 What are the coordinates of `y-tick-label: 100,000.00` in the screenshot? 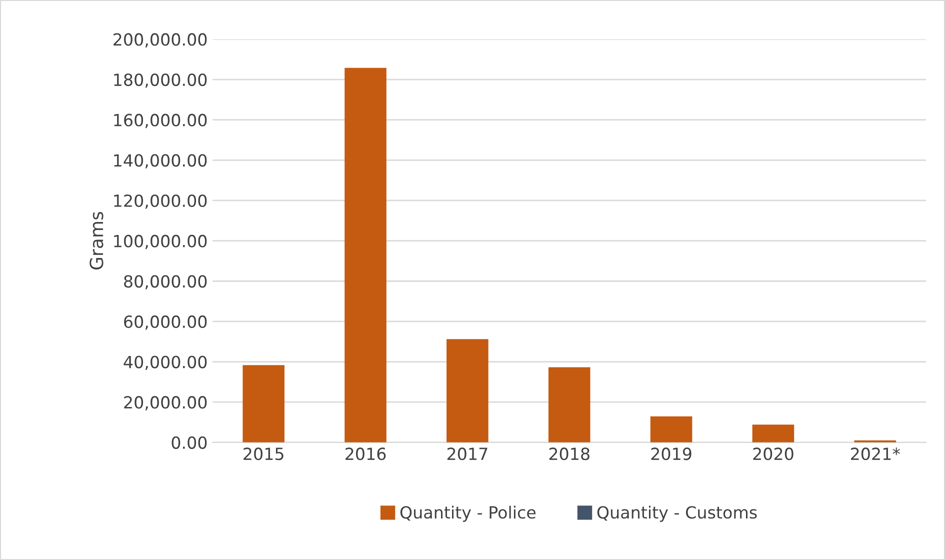 It's located at (160, 242).